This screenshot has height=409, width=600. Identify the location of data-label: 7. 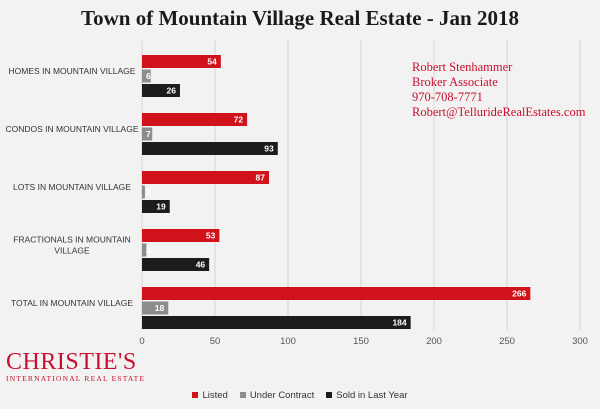
(148, 134).